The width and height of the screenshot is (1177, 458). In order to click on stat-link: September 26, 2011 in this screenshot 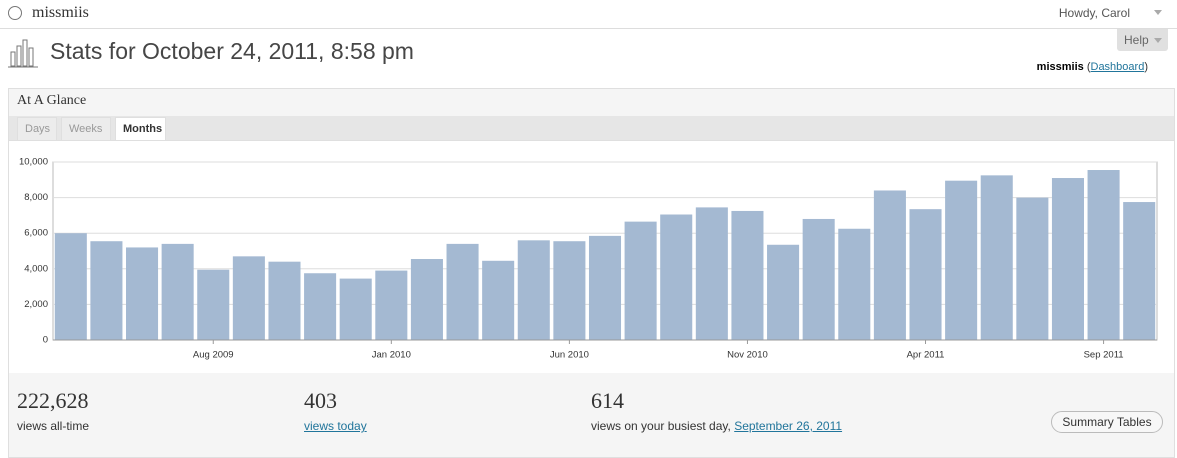, I will do `click(788, 426)`.